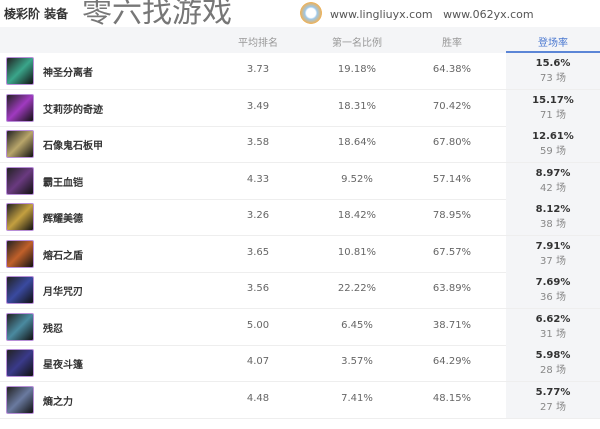 The width and height of the screenshot is (600, 429). I want to click on item-name: 熵之力, so click(58, 402).